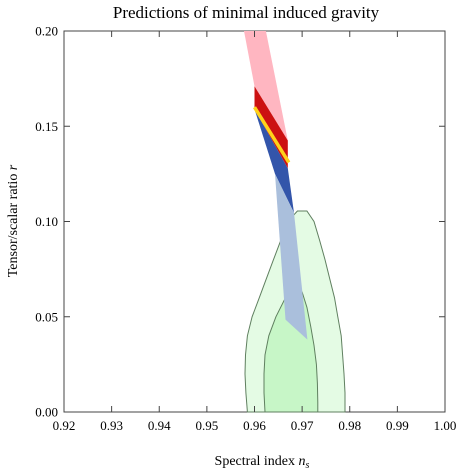 This screenshot has width=463, height=471. Describe the element at coordinates (46, 412) in the screenshot. I see `y-tick-label: 0.00` at that location.